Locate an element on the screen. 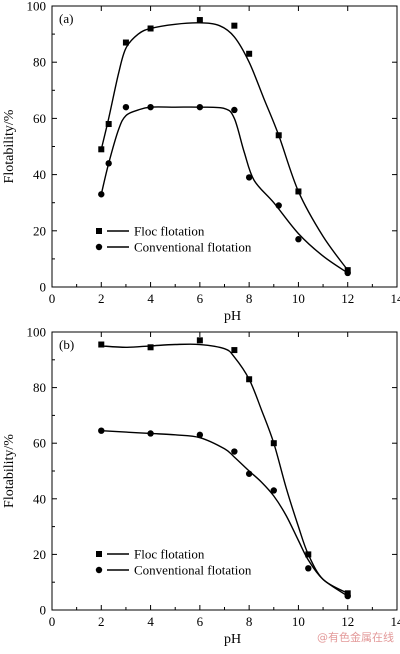 The width and height of the screenshot is (400, 654). watermark-text: @有色金属在线 is located at coordinates (355, 637).